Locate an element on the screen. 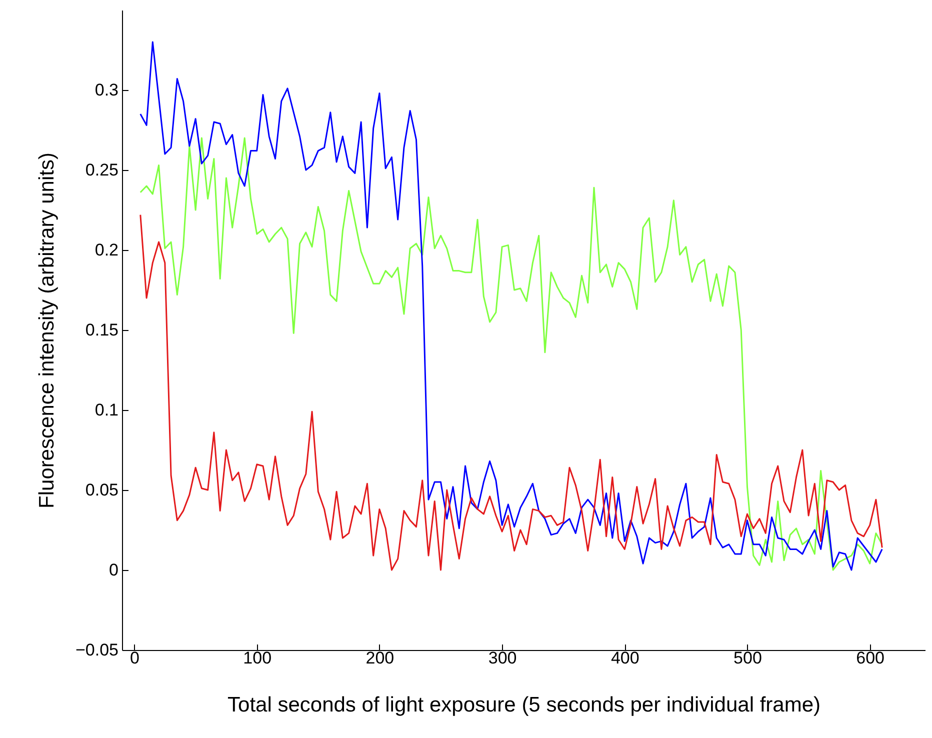 This screenshot has height=738, width=932. x-tick-label: 0 is located at coordinates (135, 658).